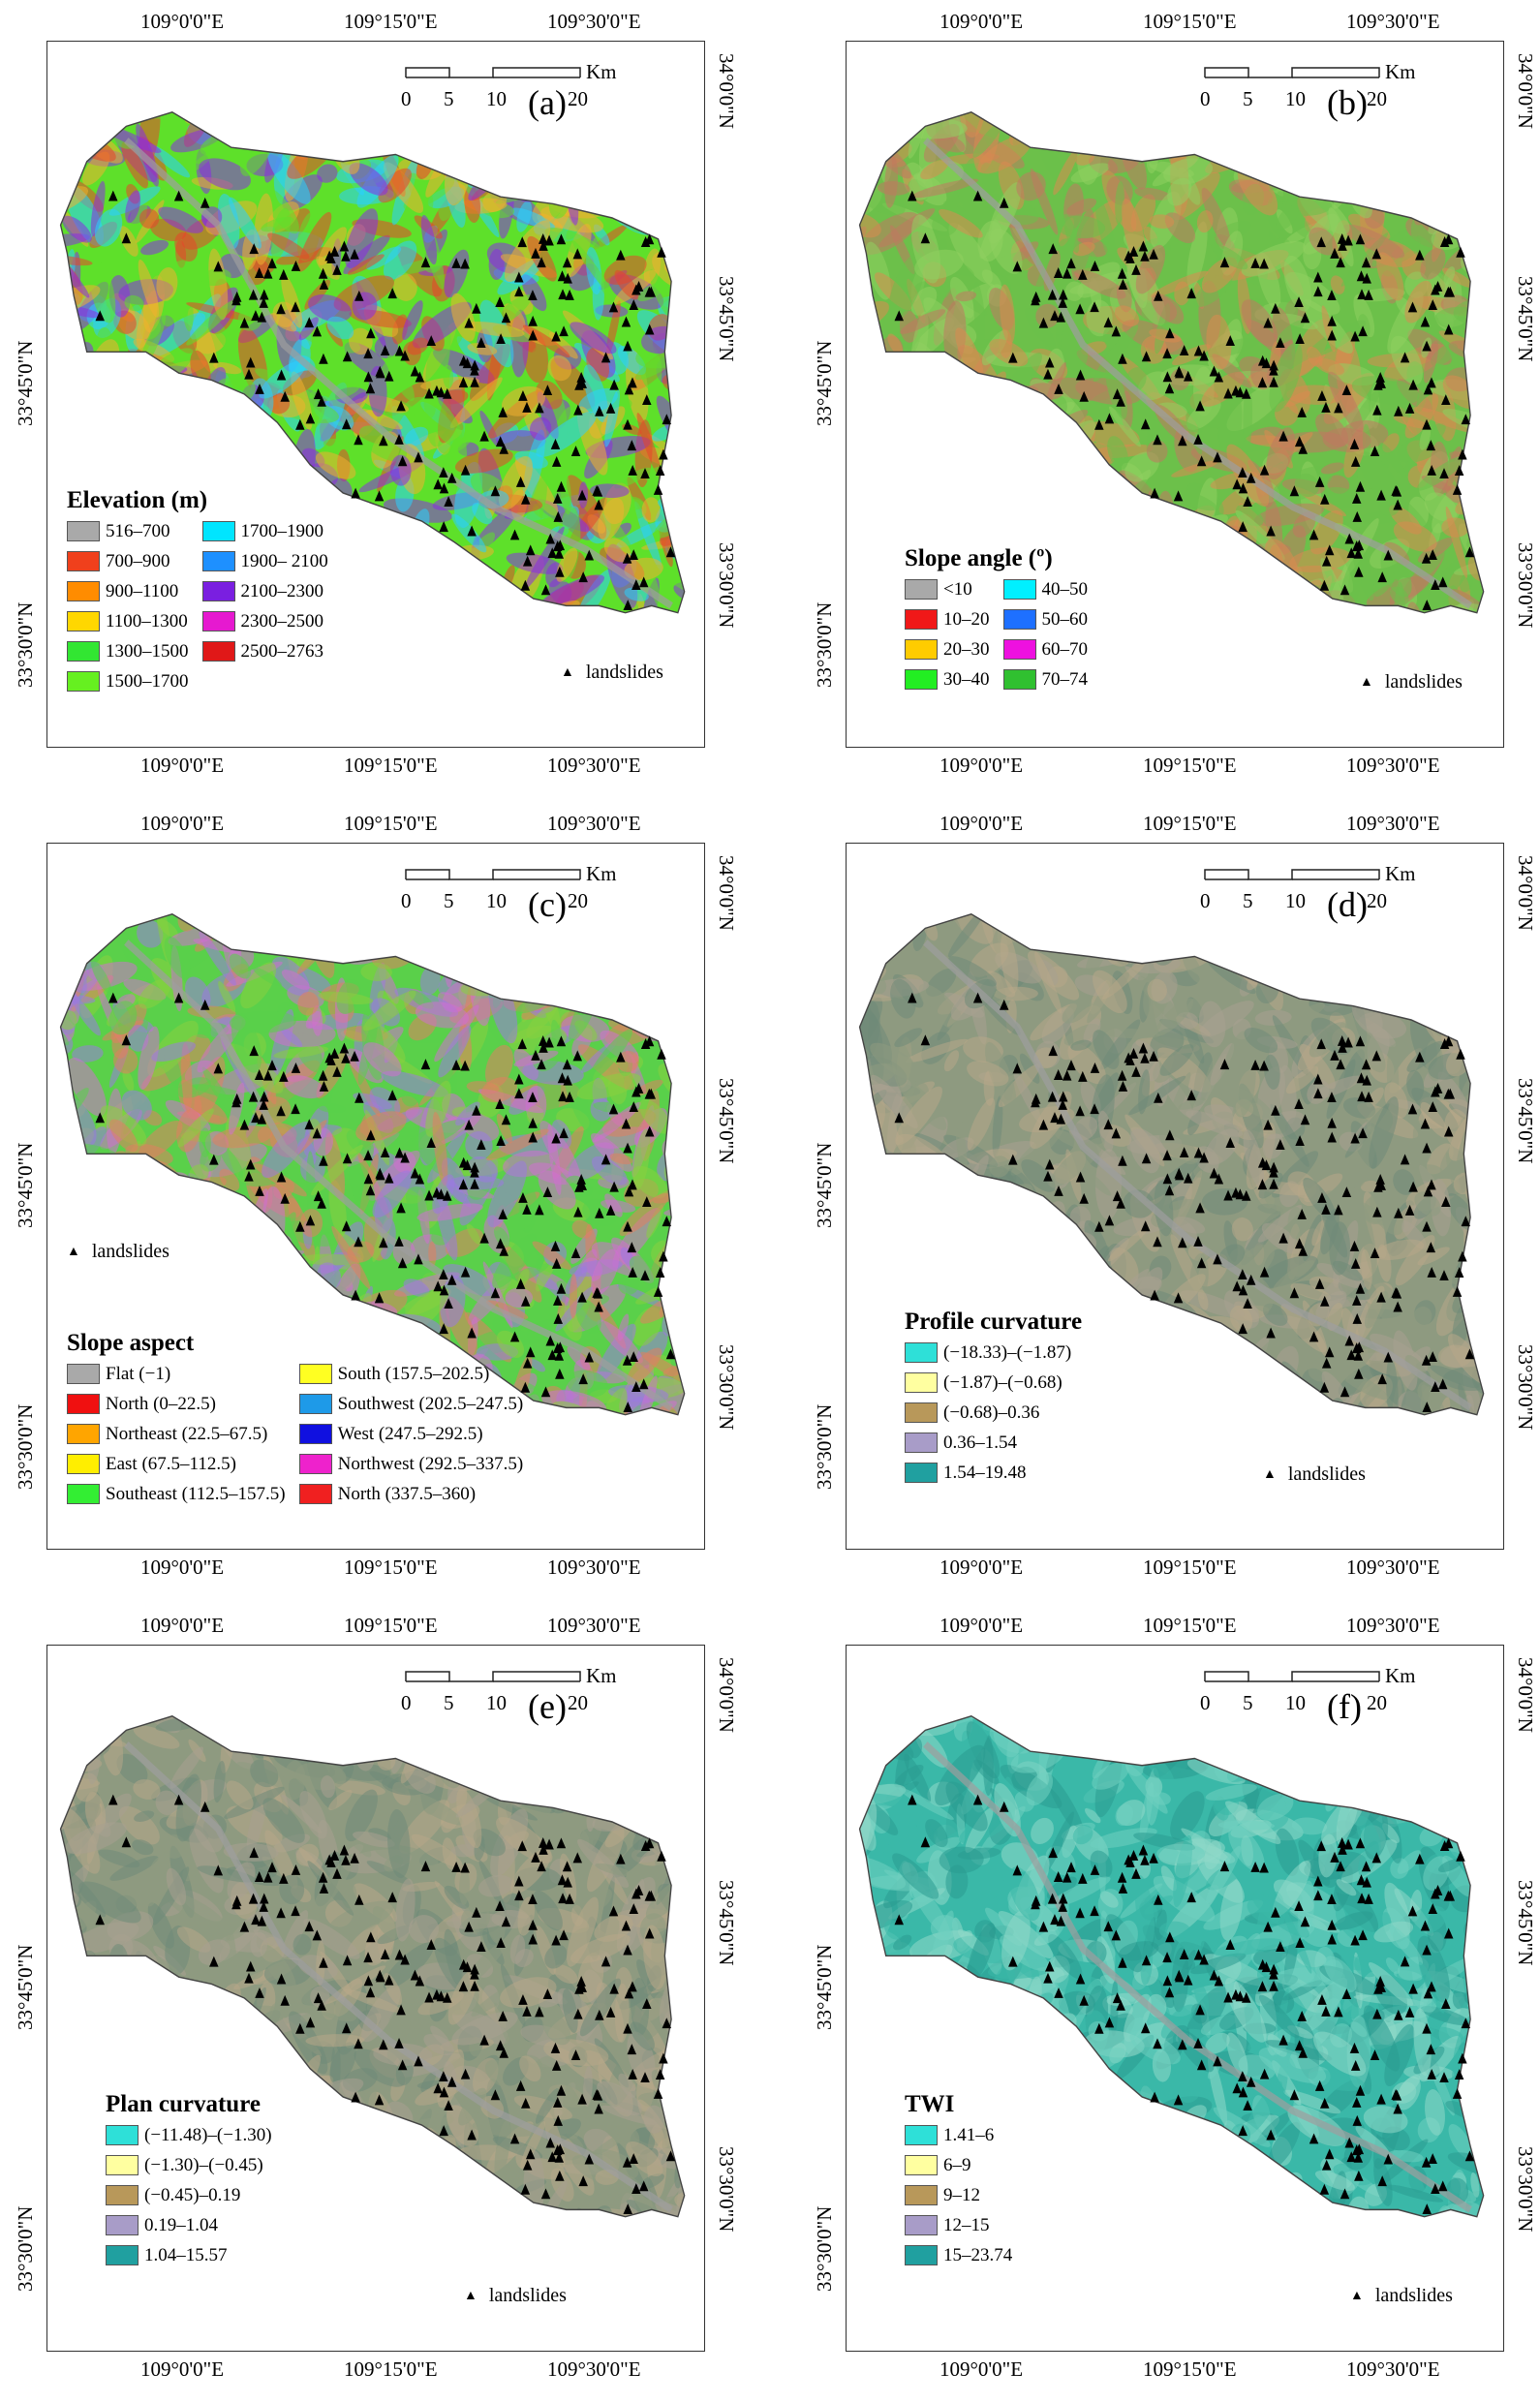  I want to click on lat-label-right: 33°45'0"N, so click(727, 1923).